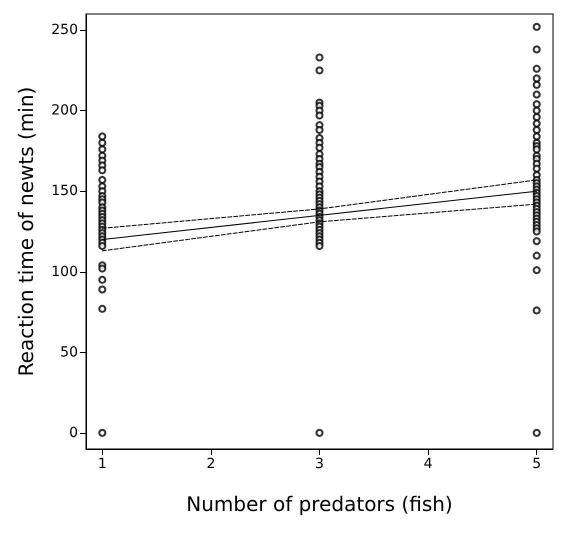 This screenshot has width=567, height=535. What do you see at coordinates (64, 191) in the screenshot?
I see `y-tick-label: 150` at bounding box center [64, 191].